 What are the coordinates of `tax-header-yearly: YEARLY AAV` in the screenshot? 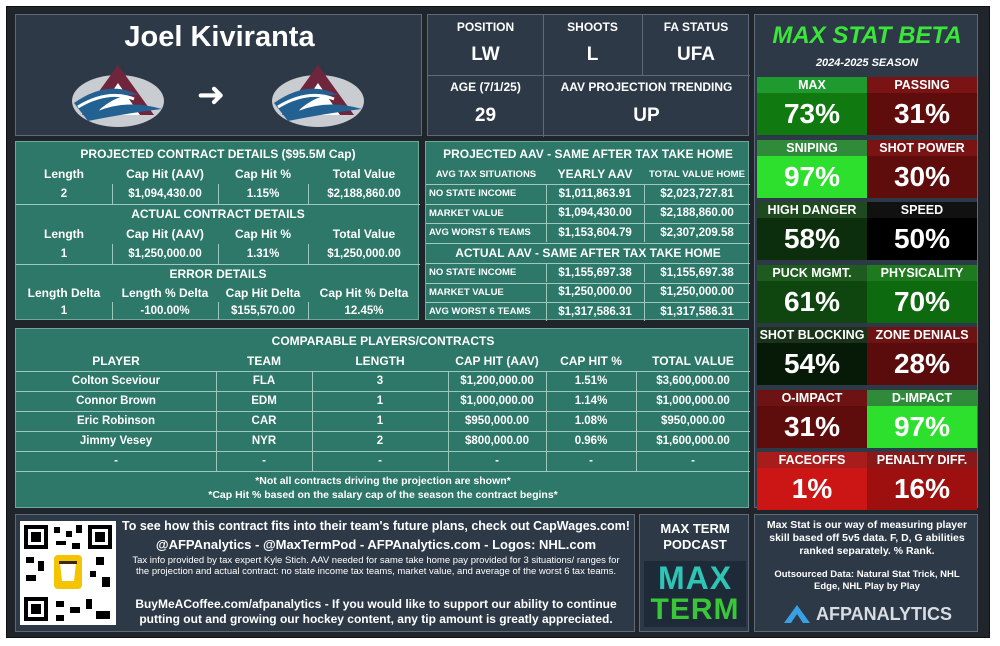 It's located at (595, 174).